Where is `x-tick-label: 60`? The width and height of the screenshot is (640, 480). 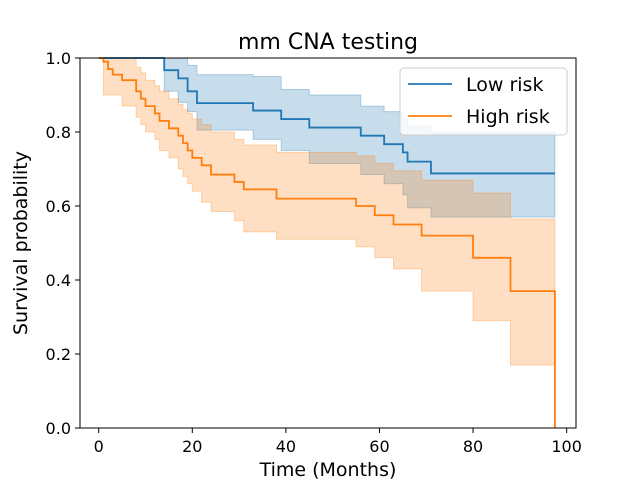
x-tick-label: 60 is located at coordinates (379, 446).